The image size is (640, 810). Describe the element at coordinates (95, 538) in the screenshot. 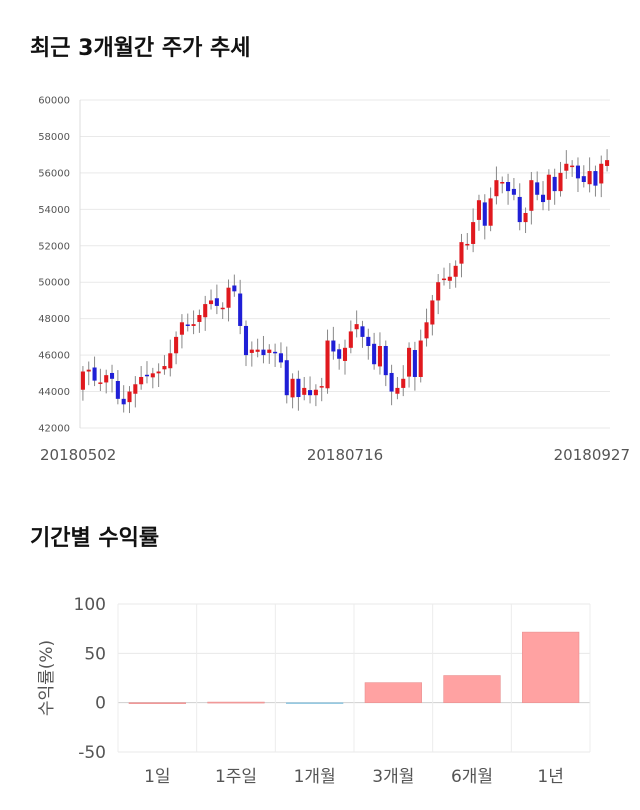

I see `period-return-title: 기간별 수익률` at that location.